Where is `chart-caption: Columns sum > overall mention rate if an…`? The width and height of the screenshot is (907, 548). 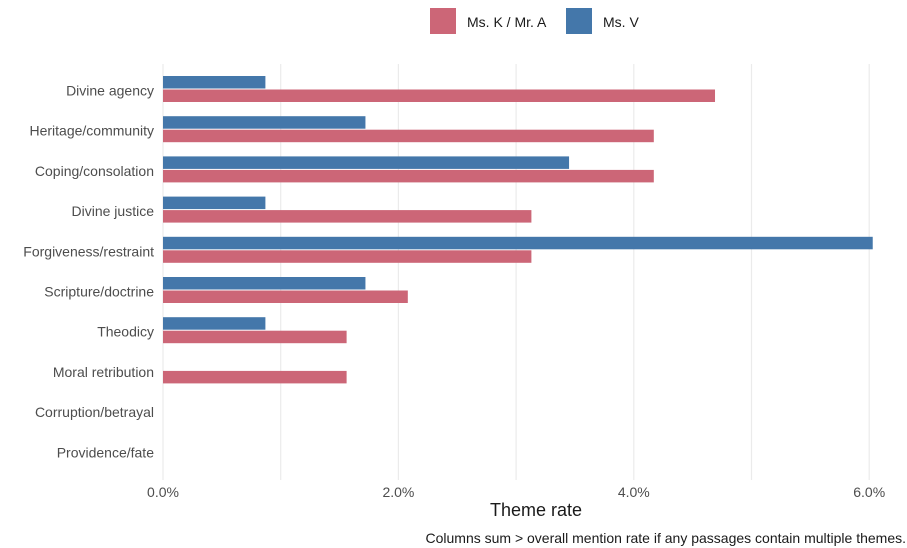 chart-caption: Columns sum > overall mention rate if an… is located at coordinates (665, 538).